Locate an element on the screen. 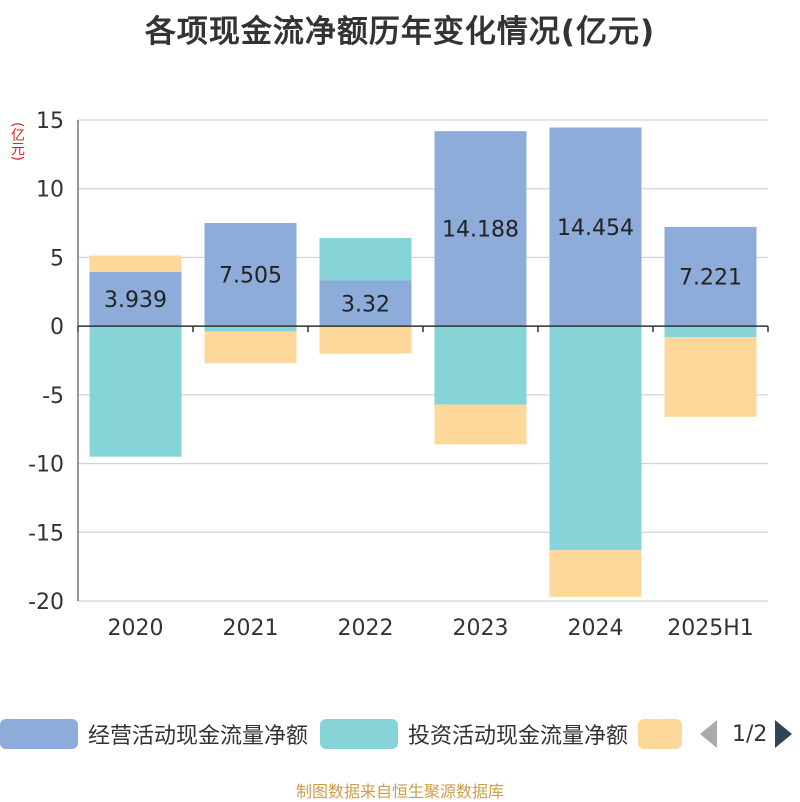  data-label: 7.221 is located at coordinates (710, 278).